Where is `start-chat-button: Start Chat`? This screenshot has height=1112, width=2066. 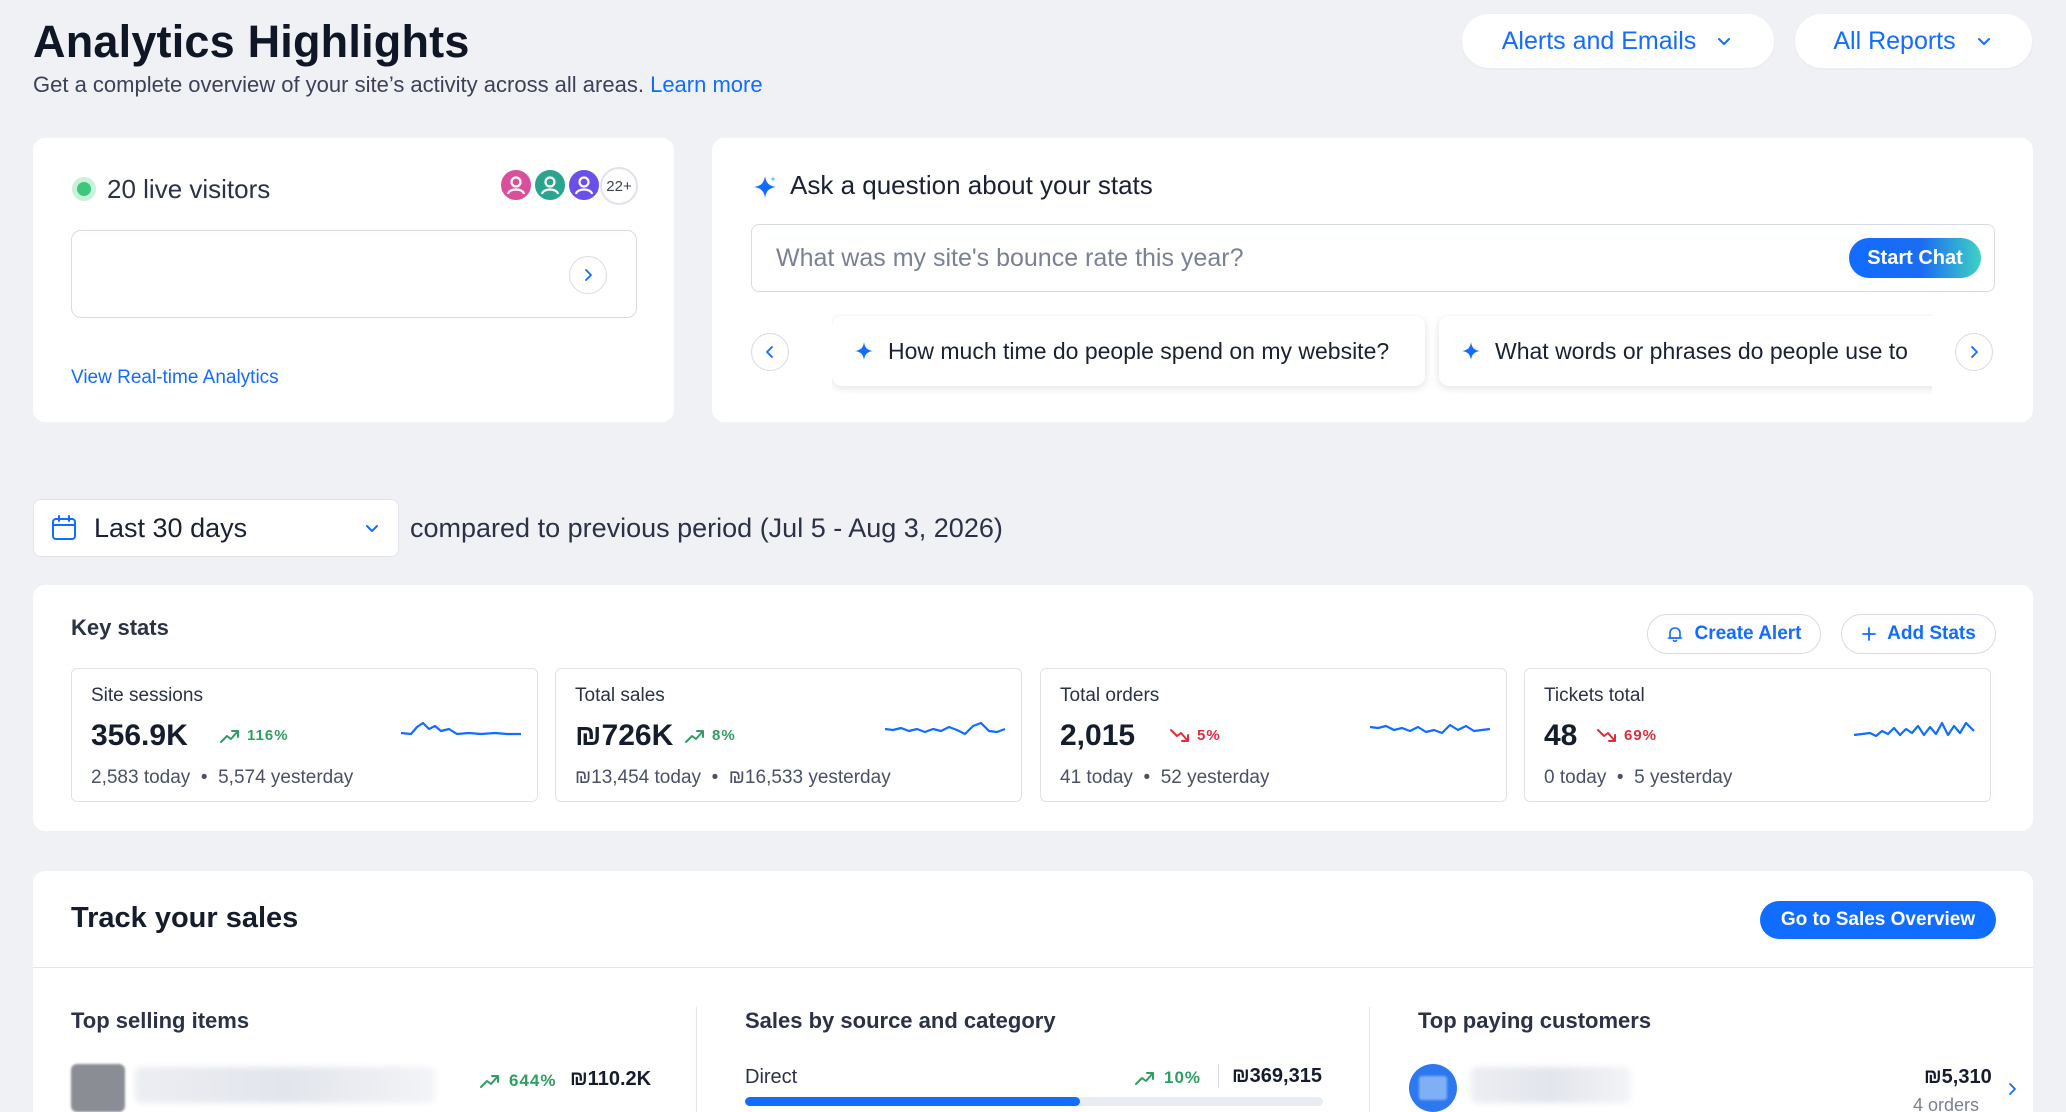
start-chat-button: Start Chat is located at coordinates (1915, 258).